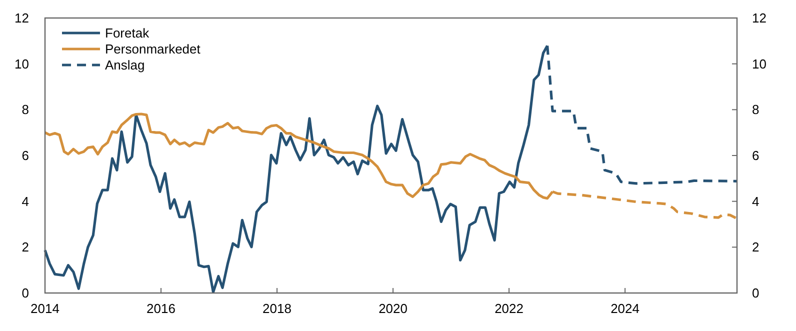 The width and height of the screenshot is (796, 331). Describe the element at coordinates (756, 293) in the screenshot. I see `y2-tick-label: 0` at that location.